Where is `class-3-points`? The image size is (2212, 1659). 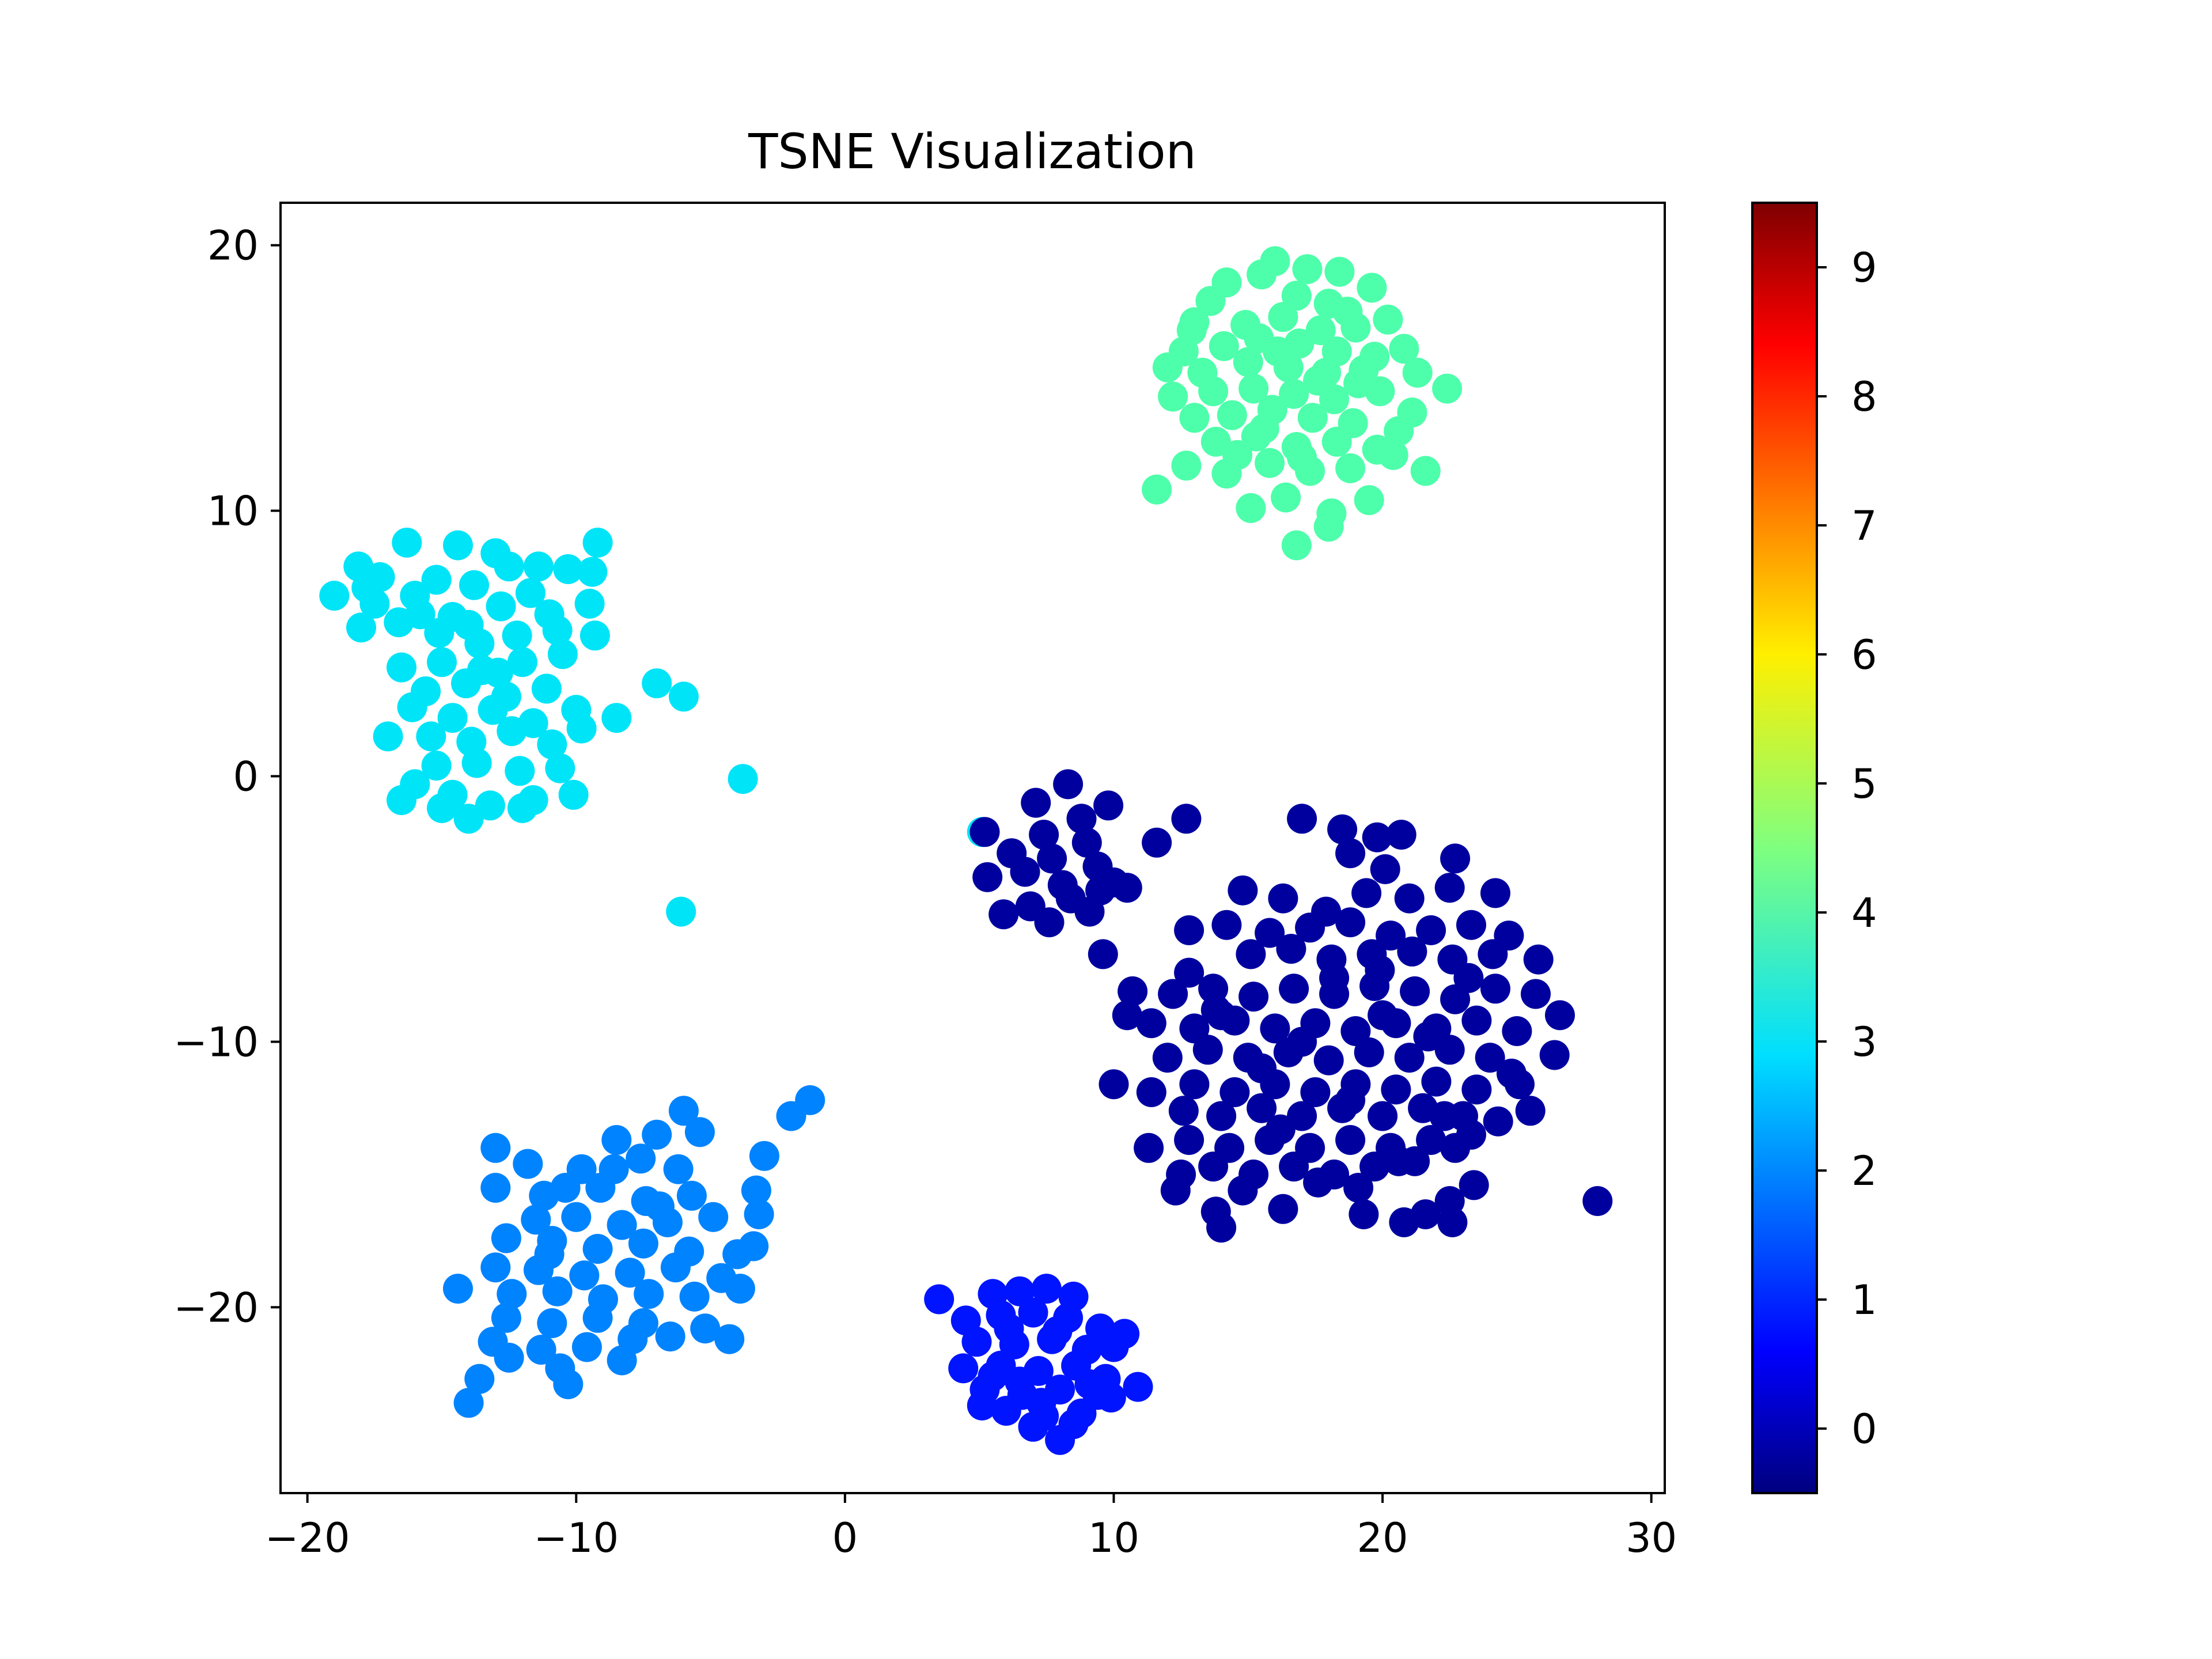 class-3-points is located at coordinates (658, 727).